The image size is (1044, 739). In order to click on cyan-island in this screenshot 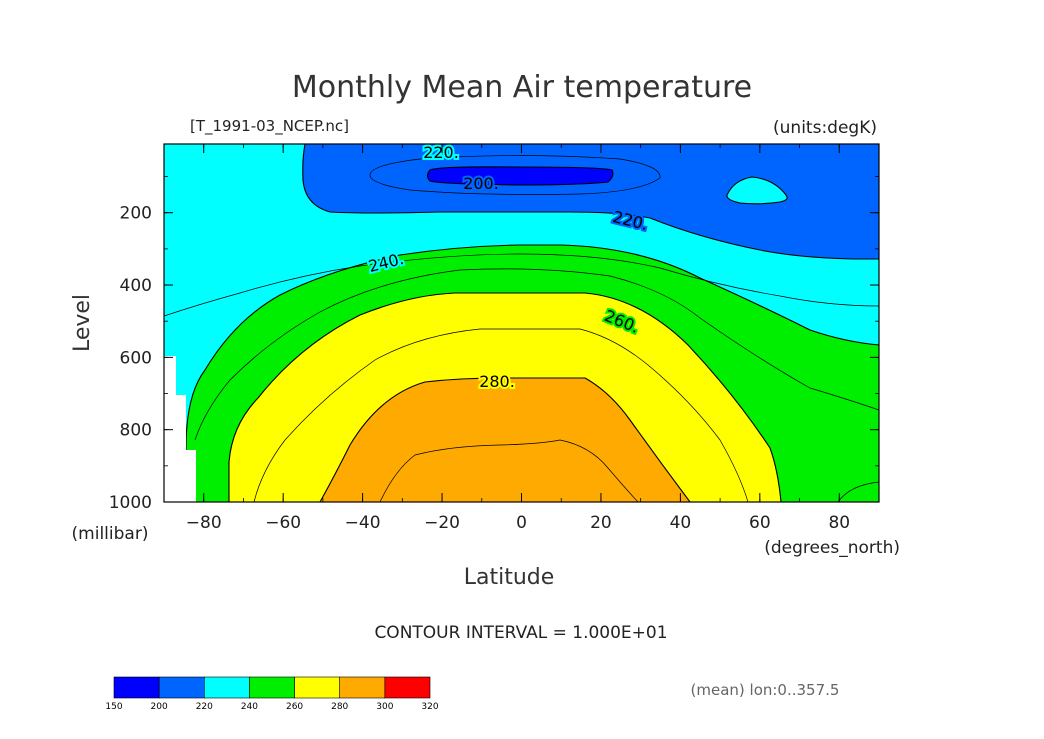, I will do `click(757, 190)`.